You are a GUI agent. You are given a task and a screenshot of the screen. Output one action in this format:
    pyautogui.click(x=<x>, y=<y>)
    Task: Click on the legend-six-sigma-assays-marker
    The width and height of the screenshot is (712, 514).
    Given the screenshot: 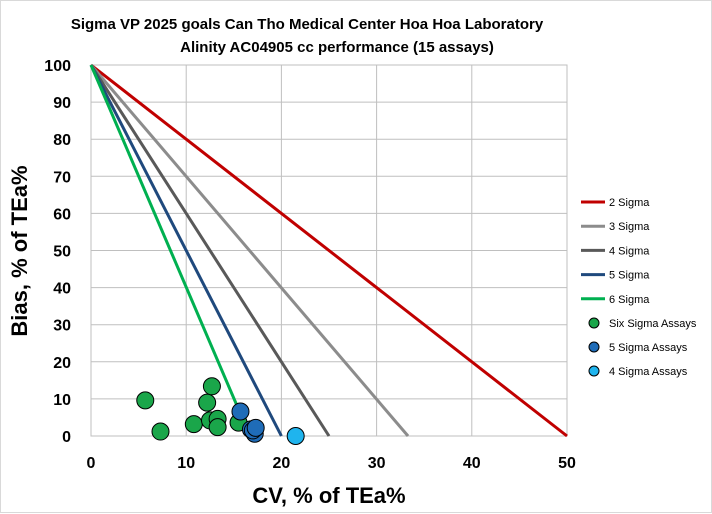 What is the action you would take?
    pyautogui.click(x=594, y=323)
    